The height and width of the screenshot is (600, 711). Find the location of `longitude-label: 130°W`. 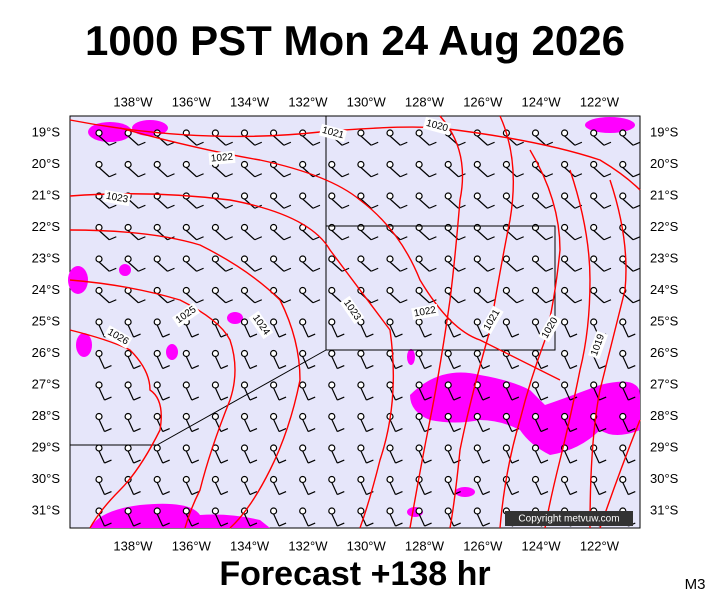

longitude-label: 130°W is located at coordinates (367, 545).